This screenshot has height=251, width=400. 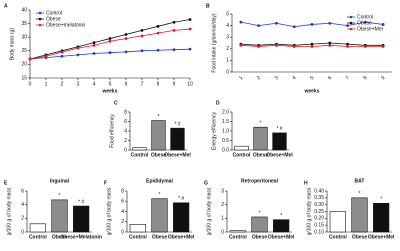 What do you see at coordinates (364, 23) in the screenshot?
I see `legend-label: Obese` at bounding box center [364, 23].